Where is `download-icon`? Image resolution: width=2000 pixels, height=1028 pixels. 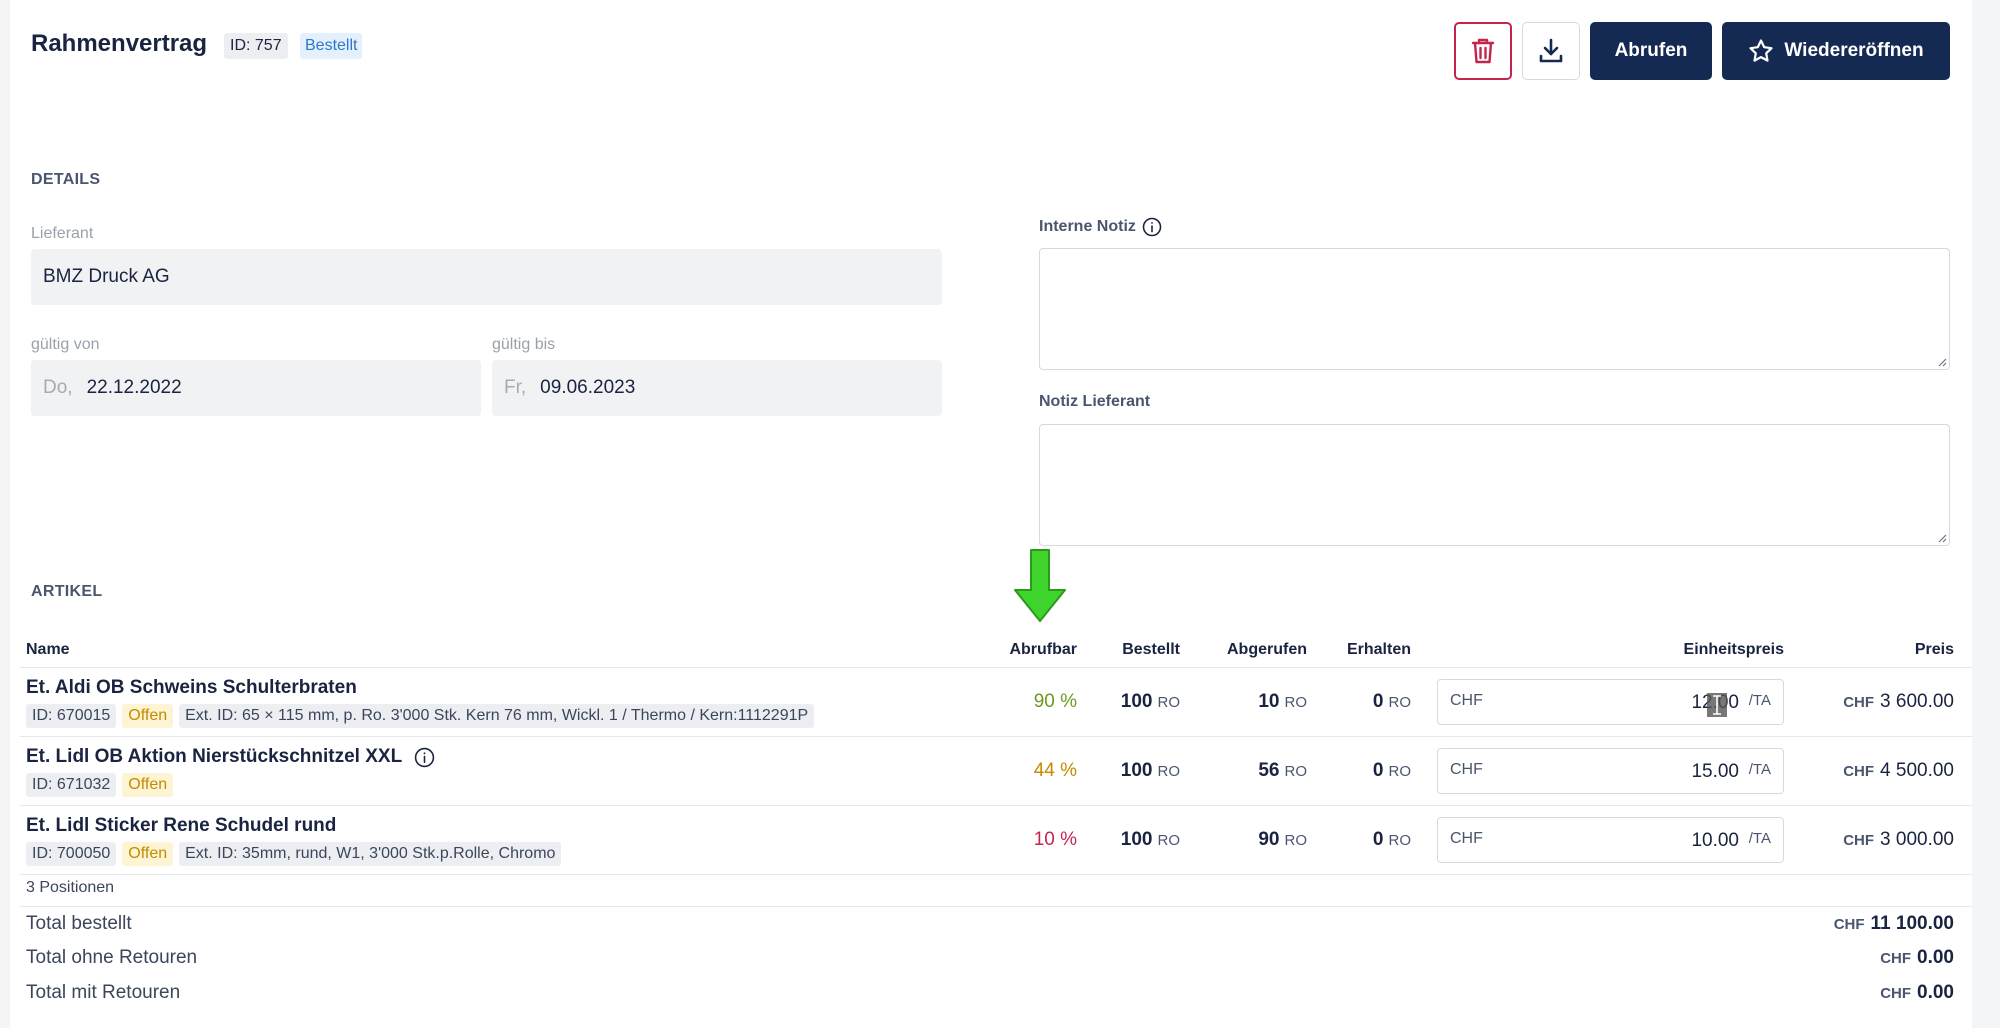
download-icon is located at coordinates (1551, 50).